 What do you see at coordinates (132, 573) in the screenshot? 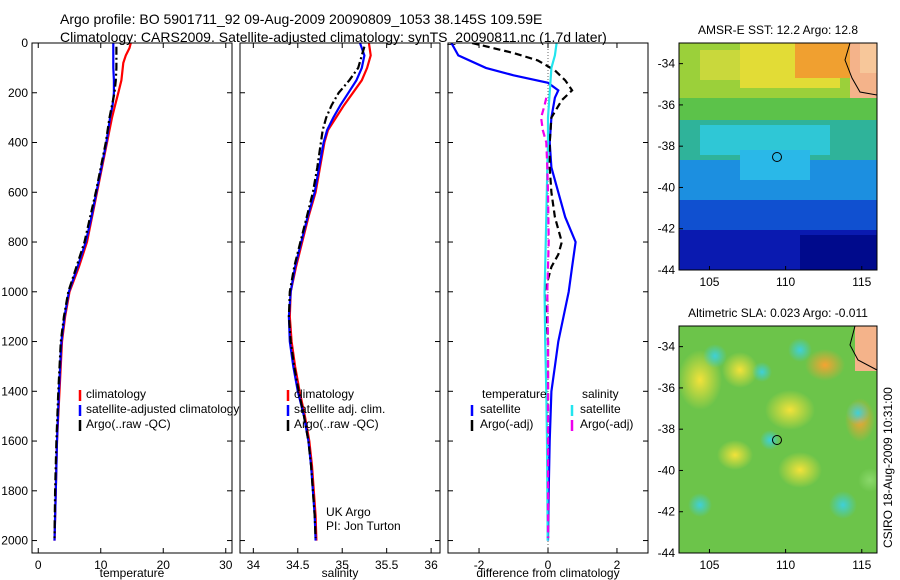
I see `x-axis-label: temperature` at bounding box center [132, 573].